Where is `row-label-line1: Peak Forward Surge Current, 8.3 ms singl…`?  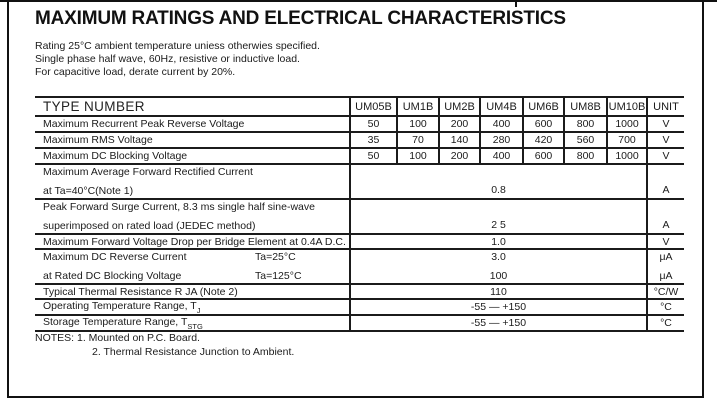
row-label-line1: Peak Forward Surge Current, 8.3 ms singl… is located at coordinates (179, 207).